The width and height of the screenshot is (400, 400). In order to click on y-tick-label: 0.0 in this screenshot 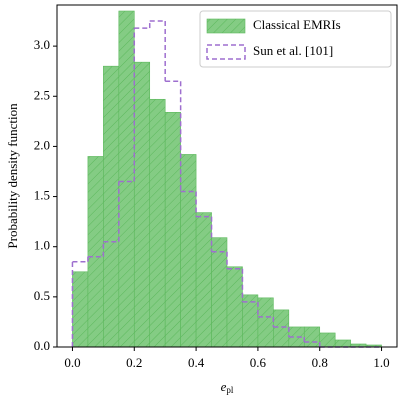, I will do `click(42, 345)`.